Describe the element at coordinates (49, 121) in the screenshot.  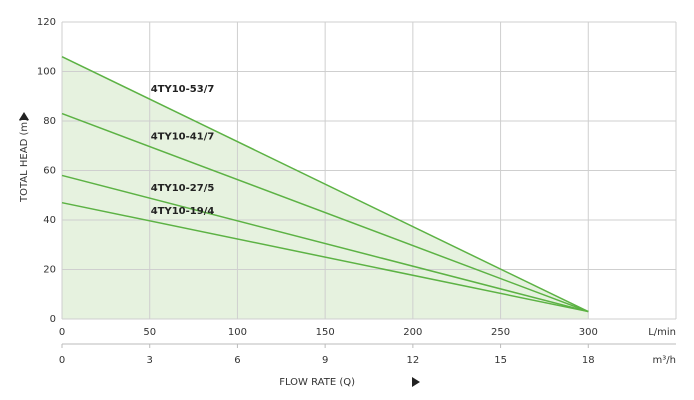
I see `y-tick-label: 80` at that location.